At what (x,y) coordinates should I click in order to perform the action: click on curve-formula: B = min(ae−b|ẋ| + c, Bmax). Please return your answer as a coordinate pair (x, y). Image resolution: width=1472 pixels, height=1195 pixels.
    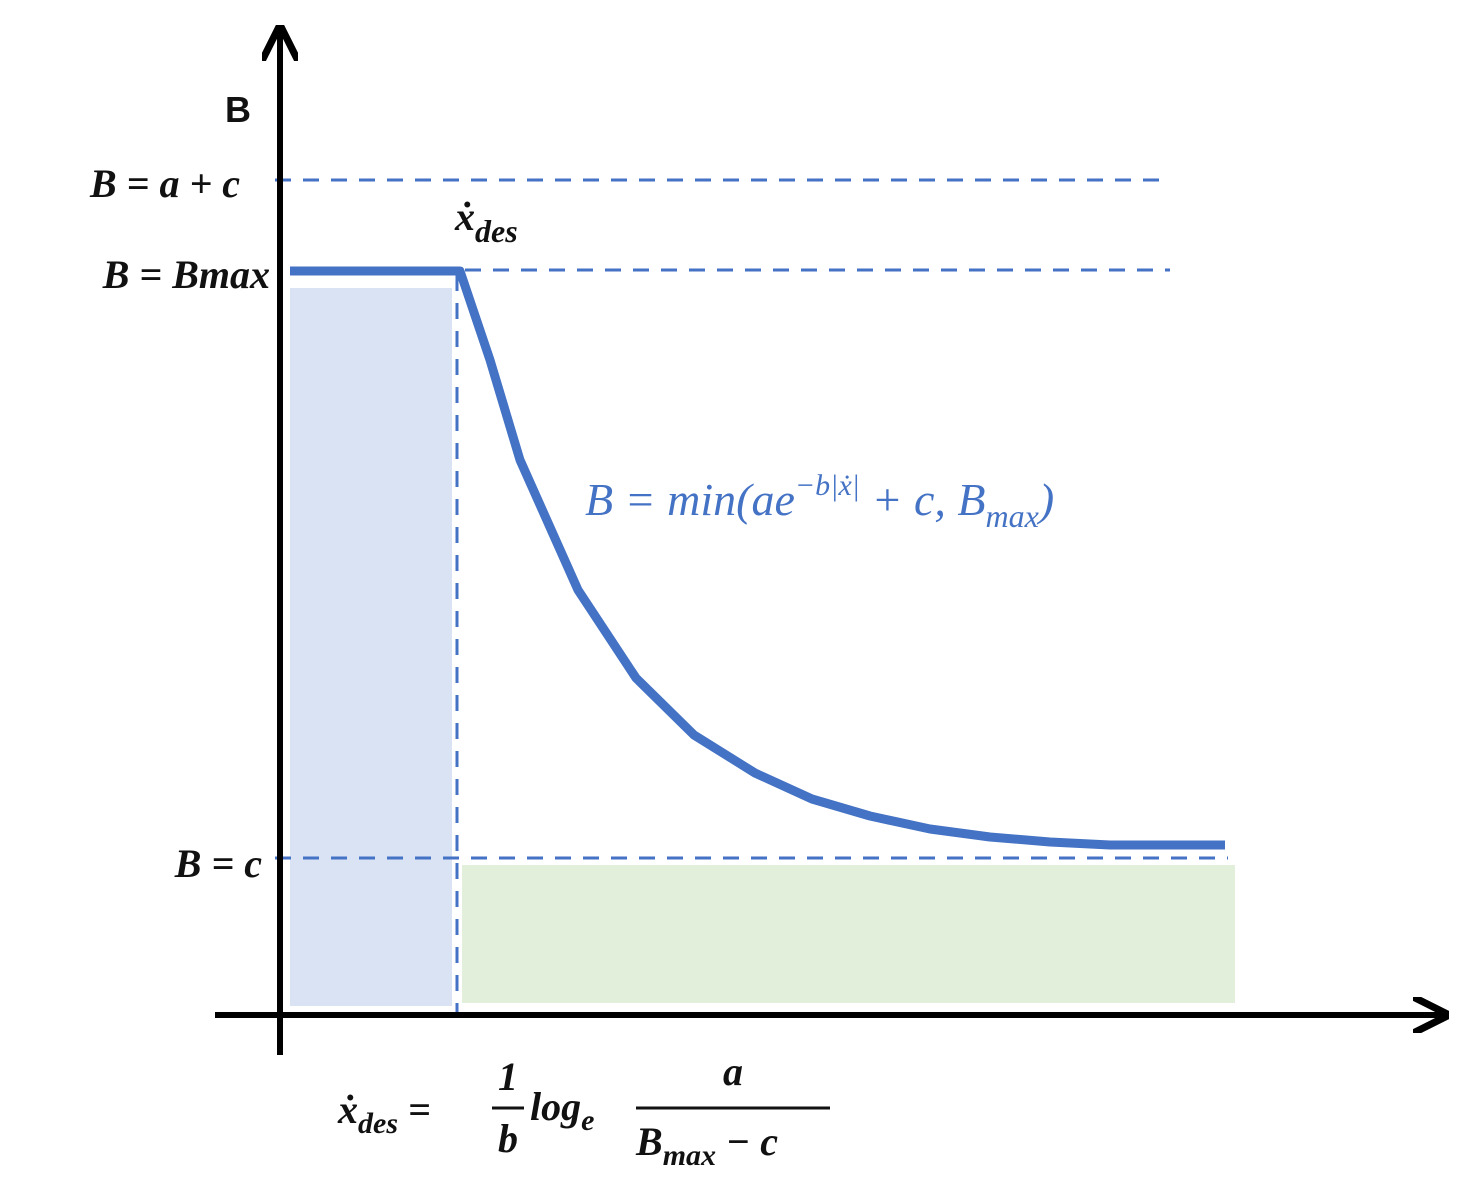
    Looking at the image, I should click on (819, 501).